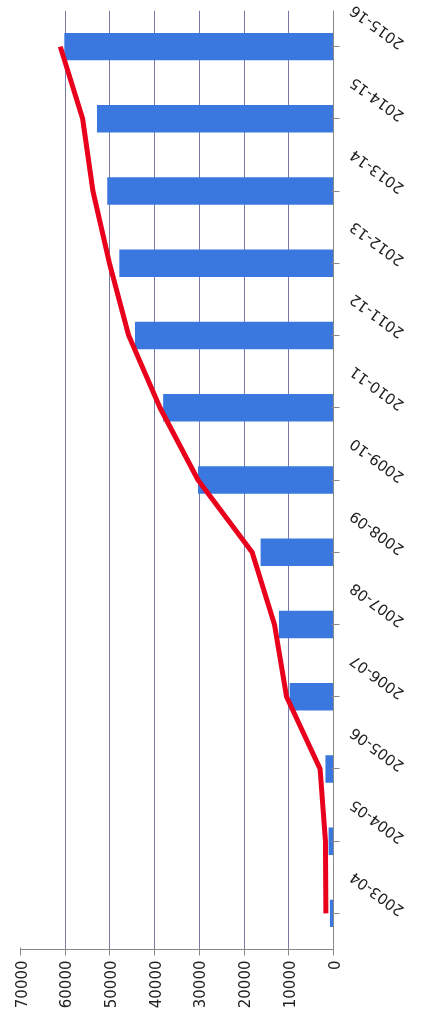  Describe the element at coordinates (110, 984) in the screenshot. I see `x-tick-label: 50000` at that location.